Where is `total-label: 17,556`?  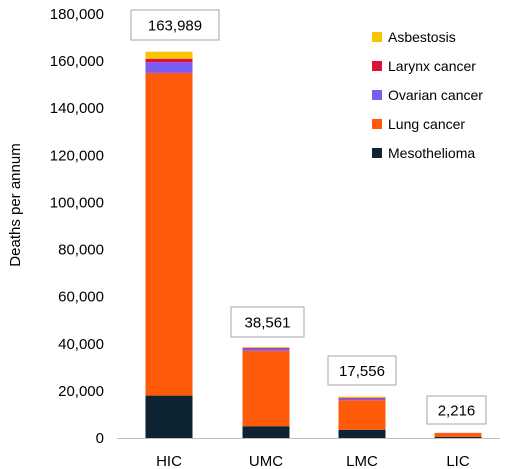
total-label: 17,556 is located at coordinates (362, 371).